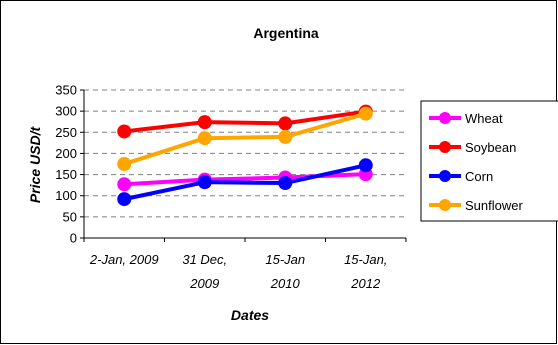 The image size is (558, 345). What do you see at coordinates (285, 259) in the screenshot?
I see `x-tick-label: 15-Jan` at bounding box center [285, 259].